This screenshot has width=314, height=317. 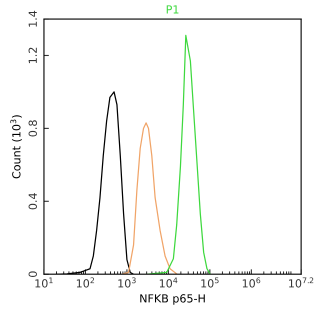 What do you see at coordinates (251, 282) in the screenshot?
I see `x-tick-label: 10$^{6}$` at bounding box center [251, 282].